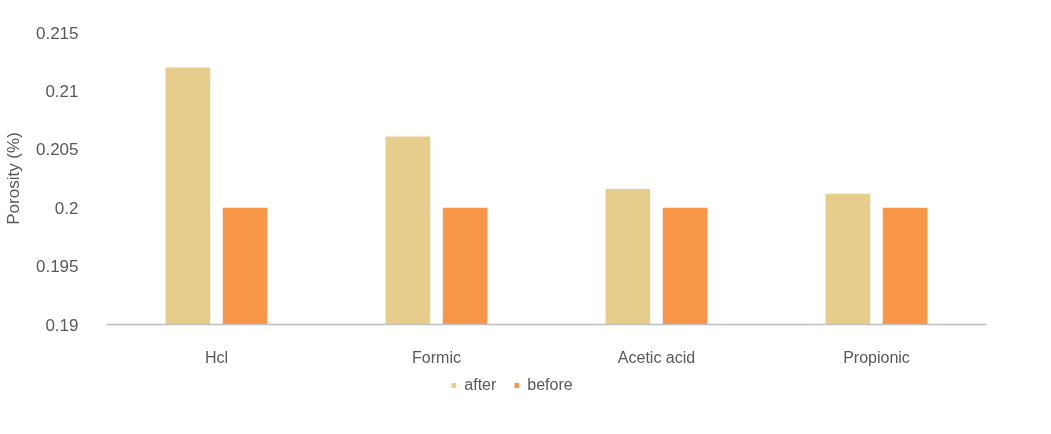 The width and height of the screenshot is (1051, 434). Describe the element at coordinates (66, 208) in the screenshot. I see `y-tick-label: 0.2` at that location.